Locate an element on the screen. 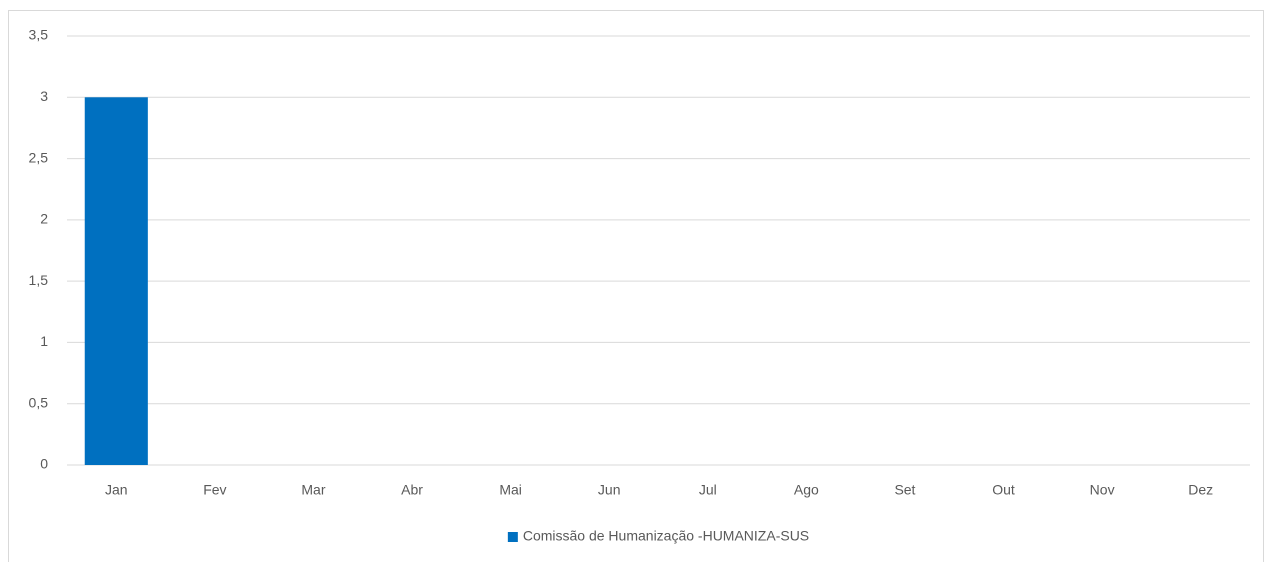 The width and height of the screenshot is (1265, 562). x-tick-label: Fev is located at coordinates (214, 490).